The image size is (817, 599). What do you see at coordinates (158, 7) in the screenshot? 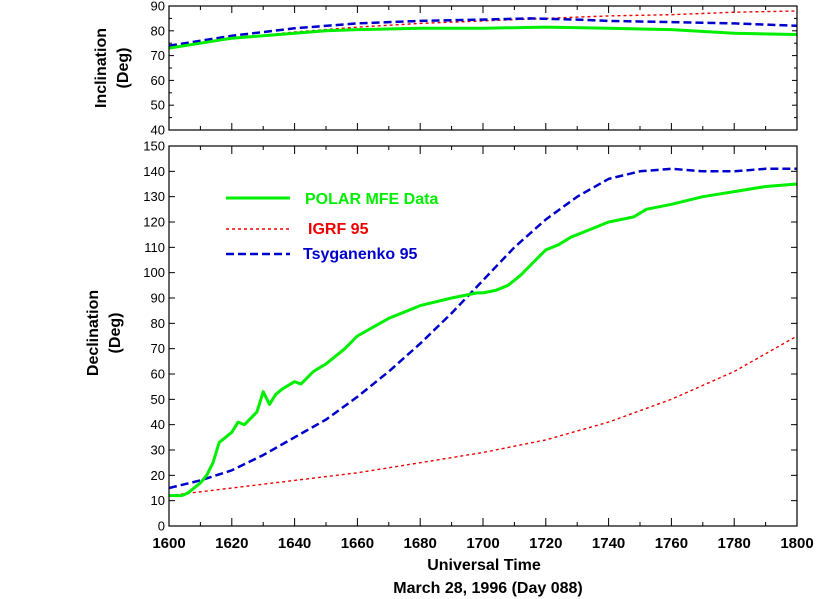
I see `inclination-ytick-label: 90` at bounding box center [158, 7].